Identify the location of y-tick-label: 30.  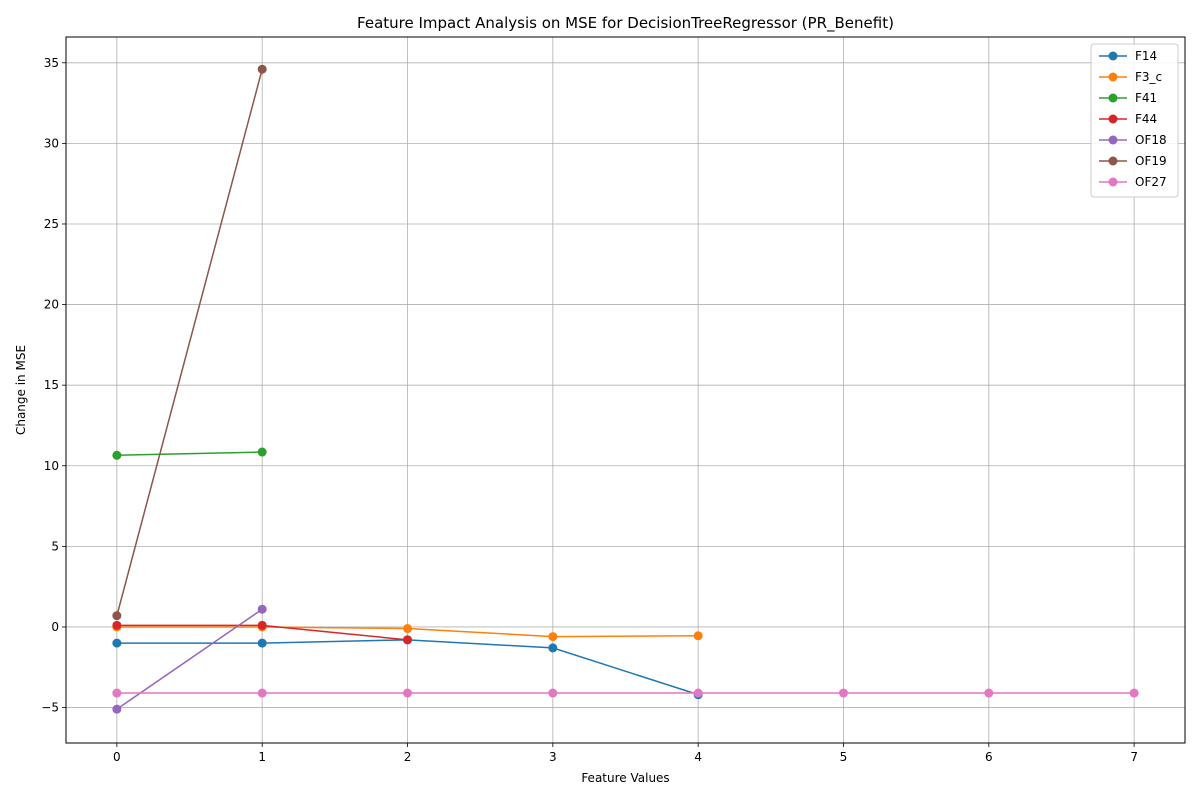
(51, 143).